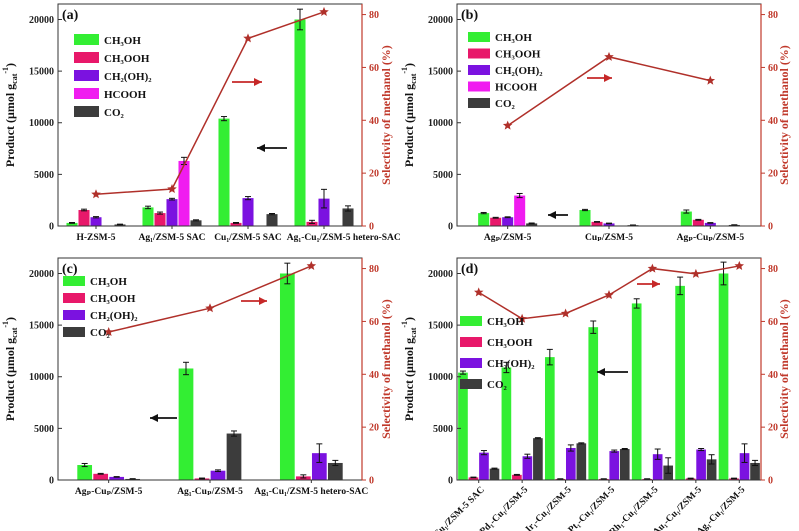  I want to click on x-tick-label: Ag₁-Cu₁/ZSM-5 hetero-SAC, so click(311, 492).